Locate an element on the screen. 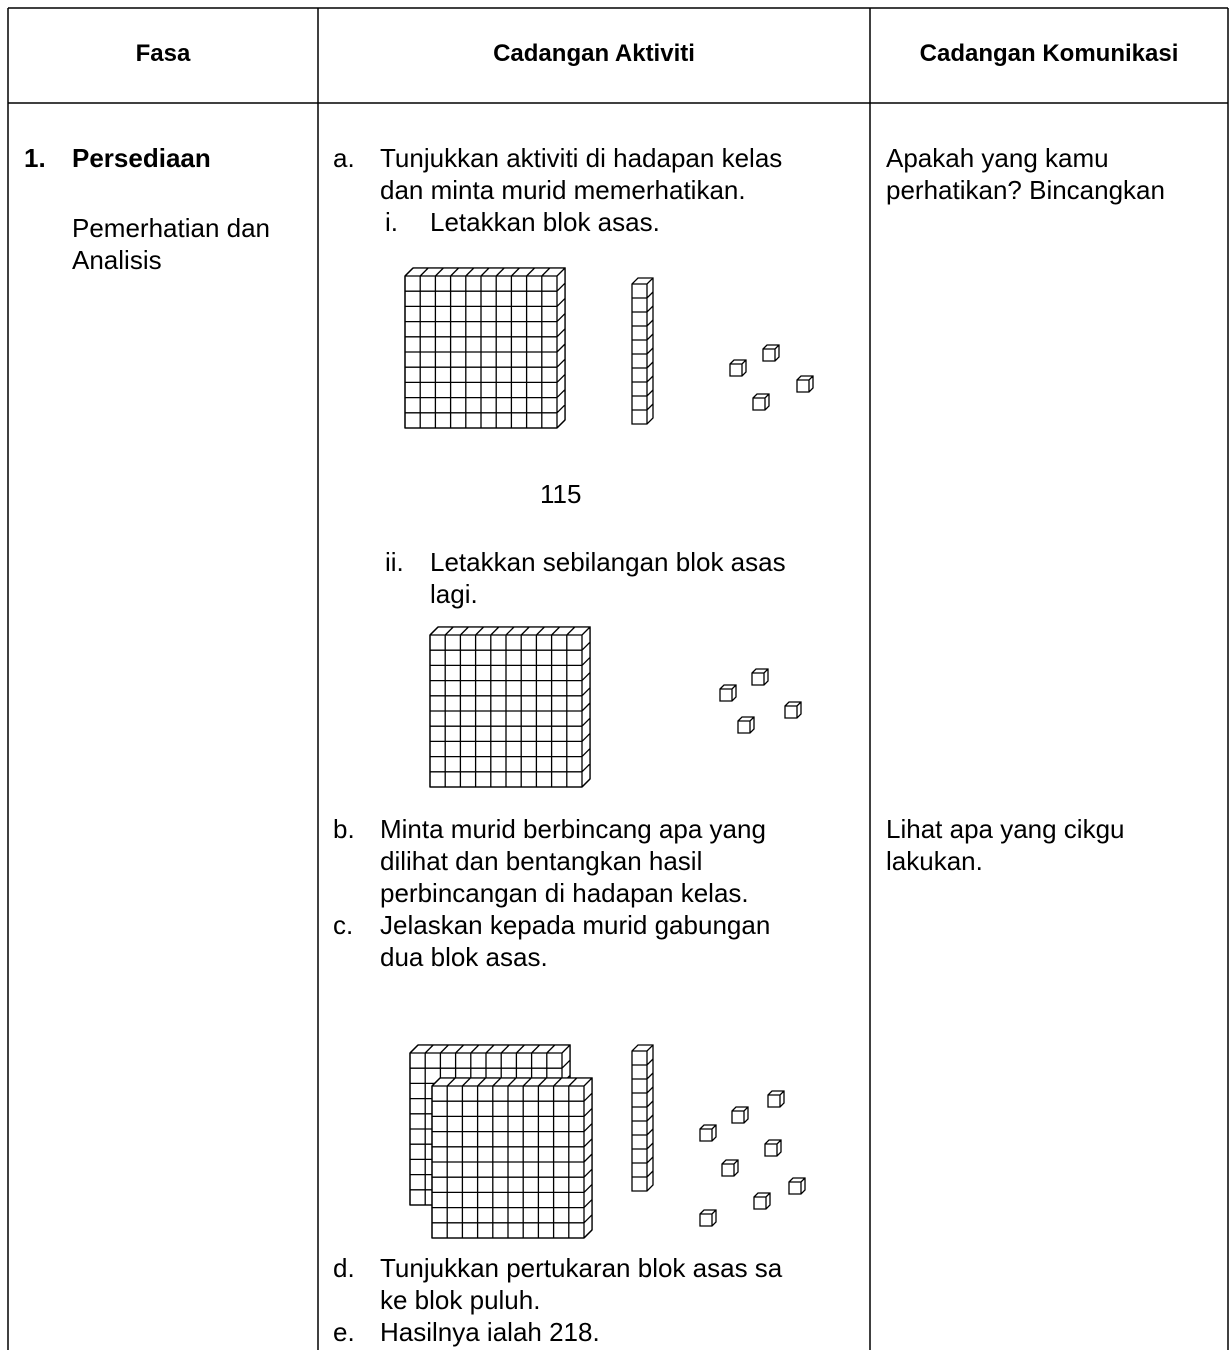  communication-text: lakukan. is located at coordinates (934, 861).